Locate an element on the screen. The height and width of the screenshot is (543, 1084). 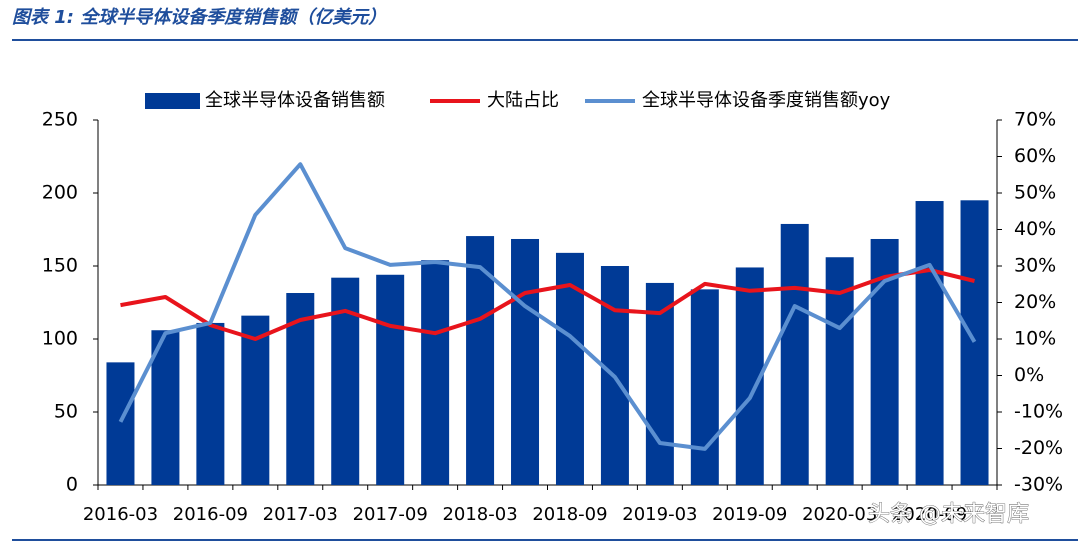
x-tick-label: 2016-03 is located at coordinates (120, 514).